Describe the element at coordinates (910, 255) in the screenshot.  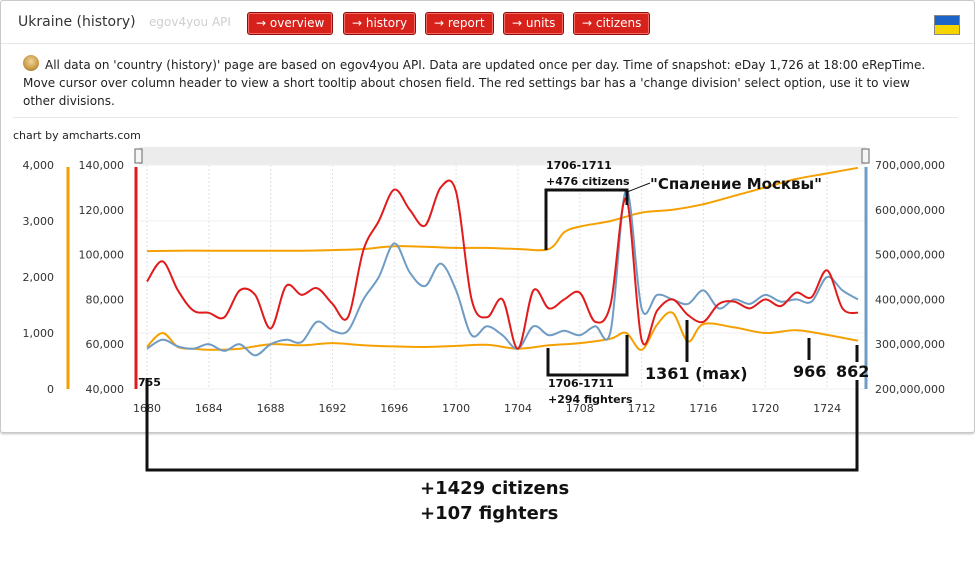
I see `right-axis-tick: 500,000,000` at that location.